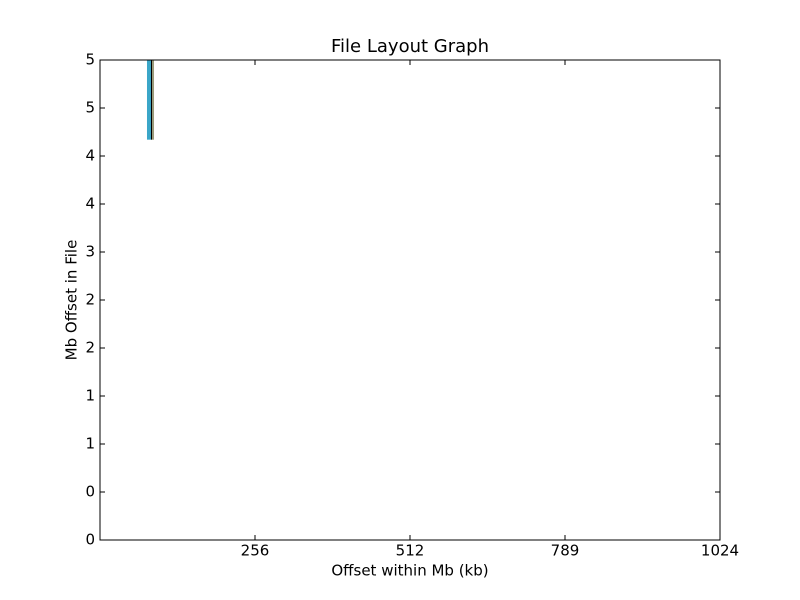  What do you see at coordinates (409, 571) in the screenshot?
I see `x-axis-label: Offset within Mb (kb)` at bounding box center [409, 571].